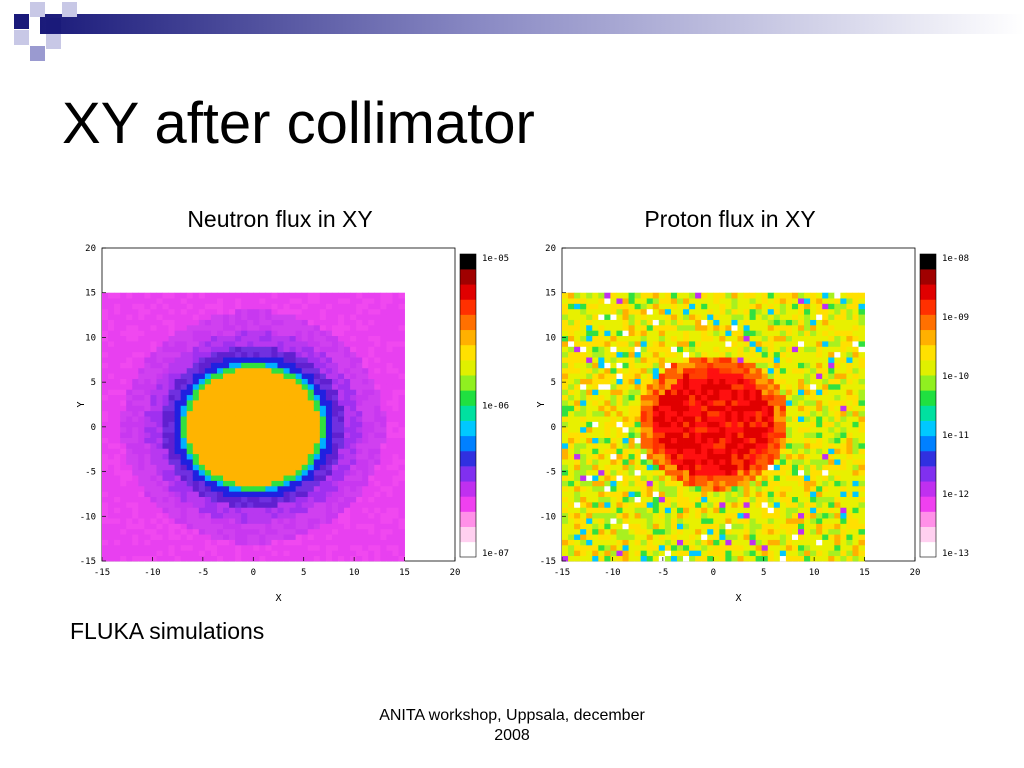 The width and height of the screenshot is (1024, 768). Describe the element at coordinates (864, 573) in the screenshot. I see `x-tick-label: 15` at that location.